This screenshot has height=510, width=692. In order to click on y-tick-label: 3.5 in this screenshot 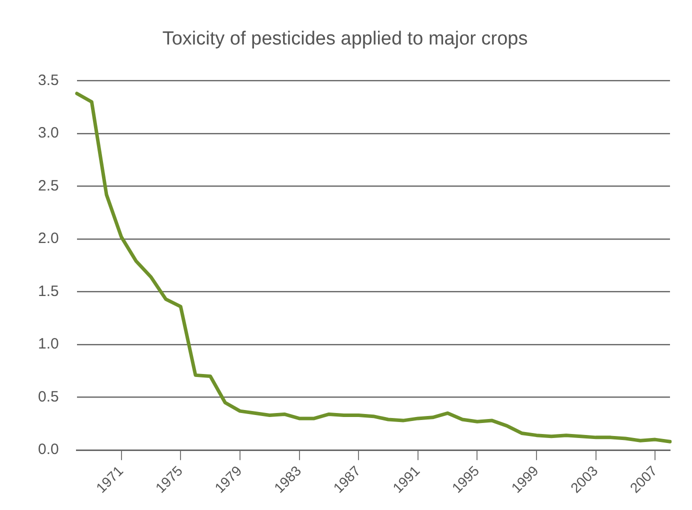, I will do `click(48, 80)`.